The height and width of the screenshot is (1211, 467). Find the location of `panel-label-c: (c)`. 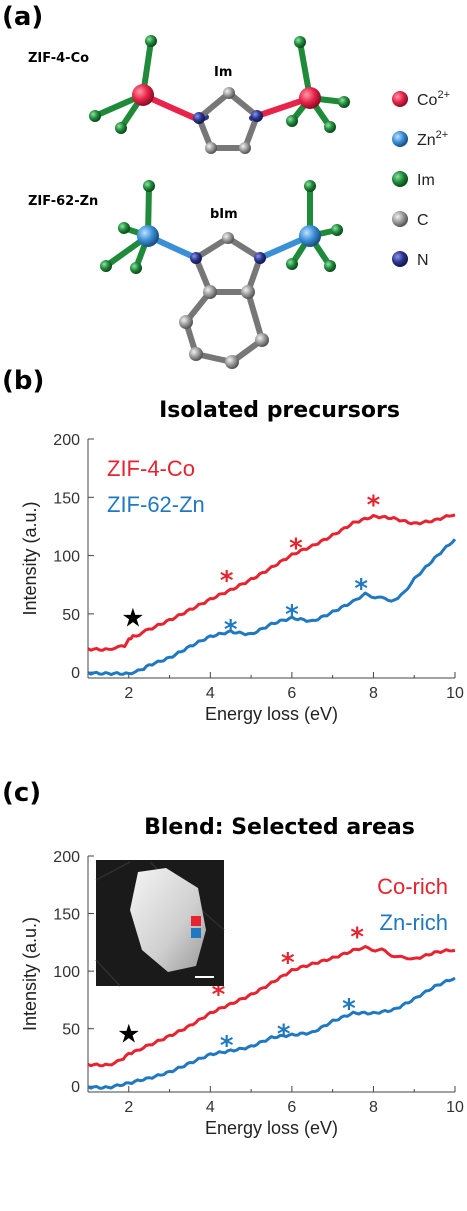

panel-label-c: (c) is located at coordinates (22, 793).